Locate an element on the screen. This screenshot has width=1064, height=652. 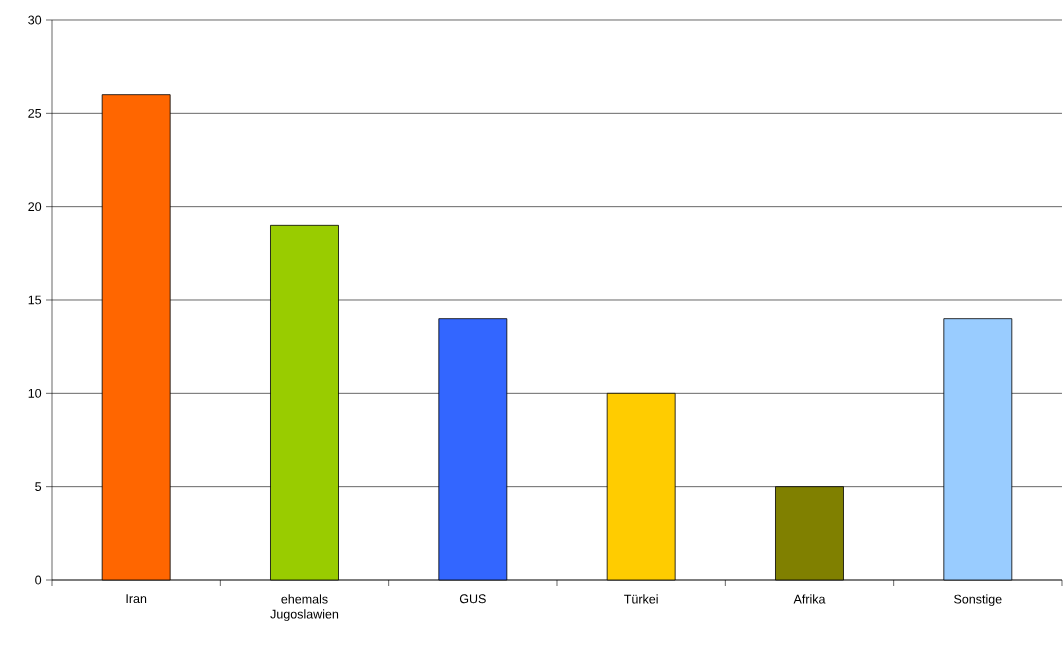
y-tick-label: 0 is located at coordinates (38, 580).